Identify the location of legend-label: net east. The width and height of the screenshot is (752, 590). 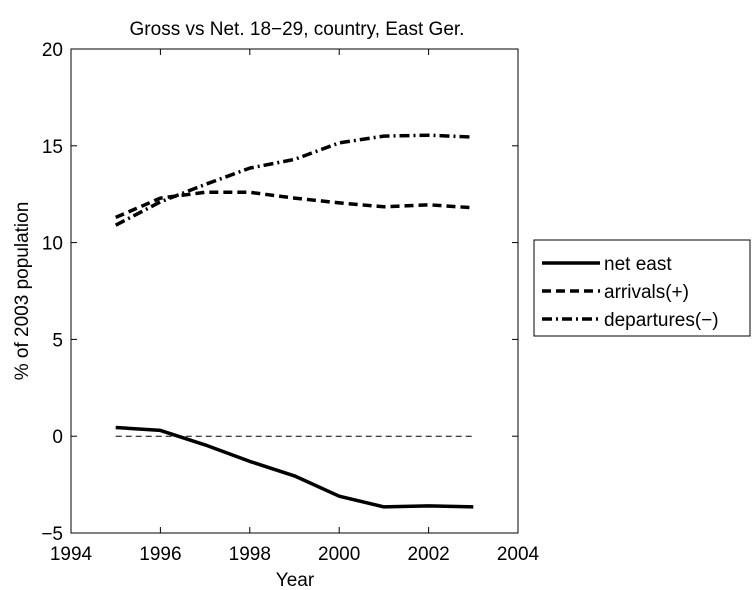
(638, 264).